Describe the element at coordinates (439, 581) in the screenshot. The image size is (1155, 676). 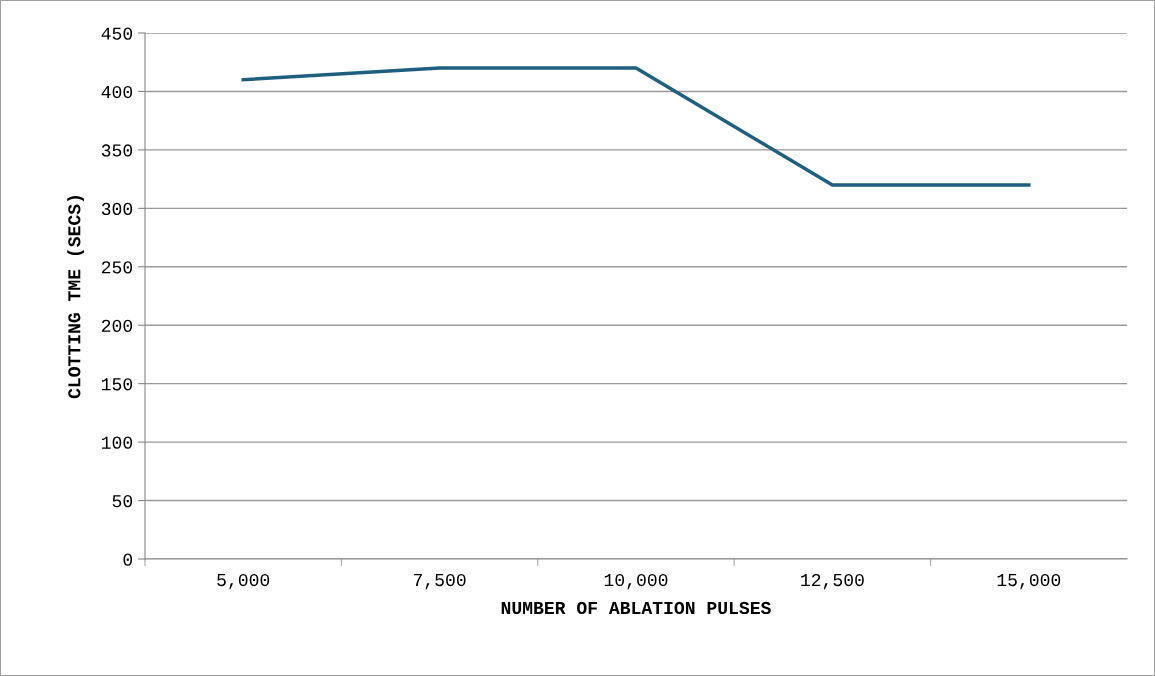
I see `x-tick-label: 7,500` at that location.